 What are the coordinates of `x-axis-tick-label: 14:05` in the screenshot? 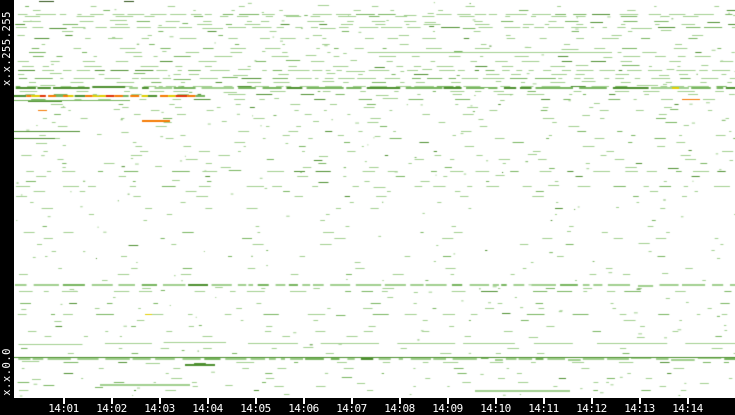 It's located at (255, 408).